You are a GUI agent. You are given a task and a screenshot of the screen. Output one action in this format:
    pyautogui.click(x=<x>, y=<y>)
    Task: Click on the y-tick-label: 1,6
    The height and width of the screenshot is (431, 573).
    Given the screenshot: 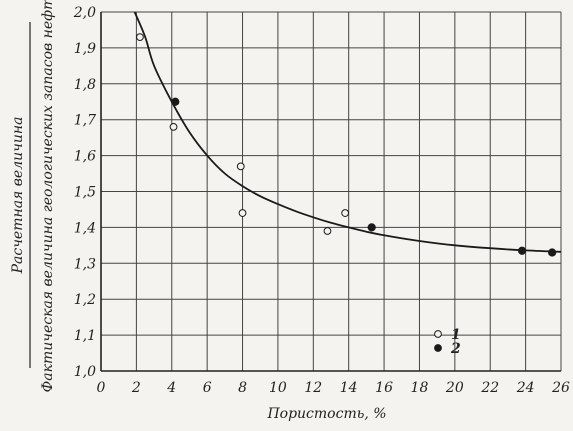 What is the action you would take?
    pyautogui.click(x=85, y=157)
    